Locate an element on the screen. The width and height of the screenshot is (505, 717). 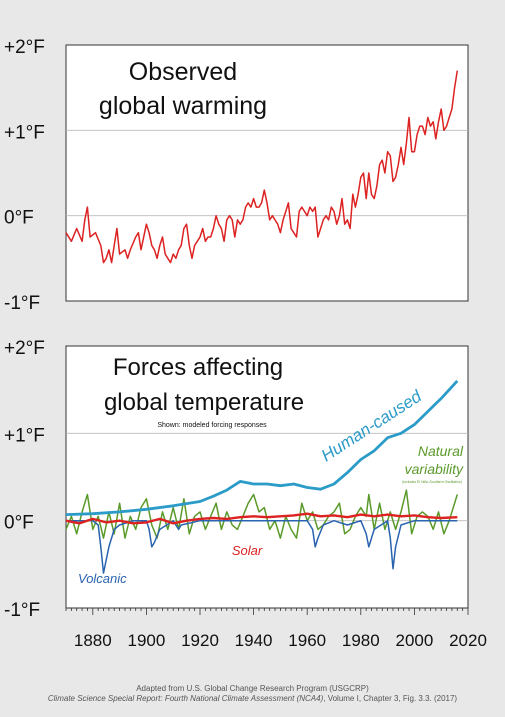
forcing-y-tick-label: +1°F is located at coordinates (24, 435).